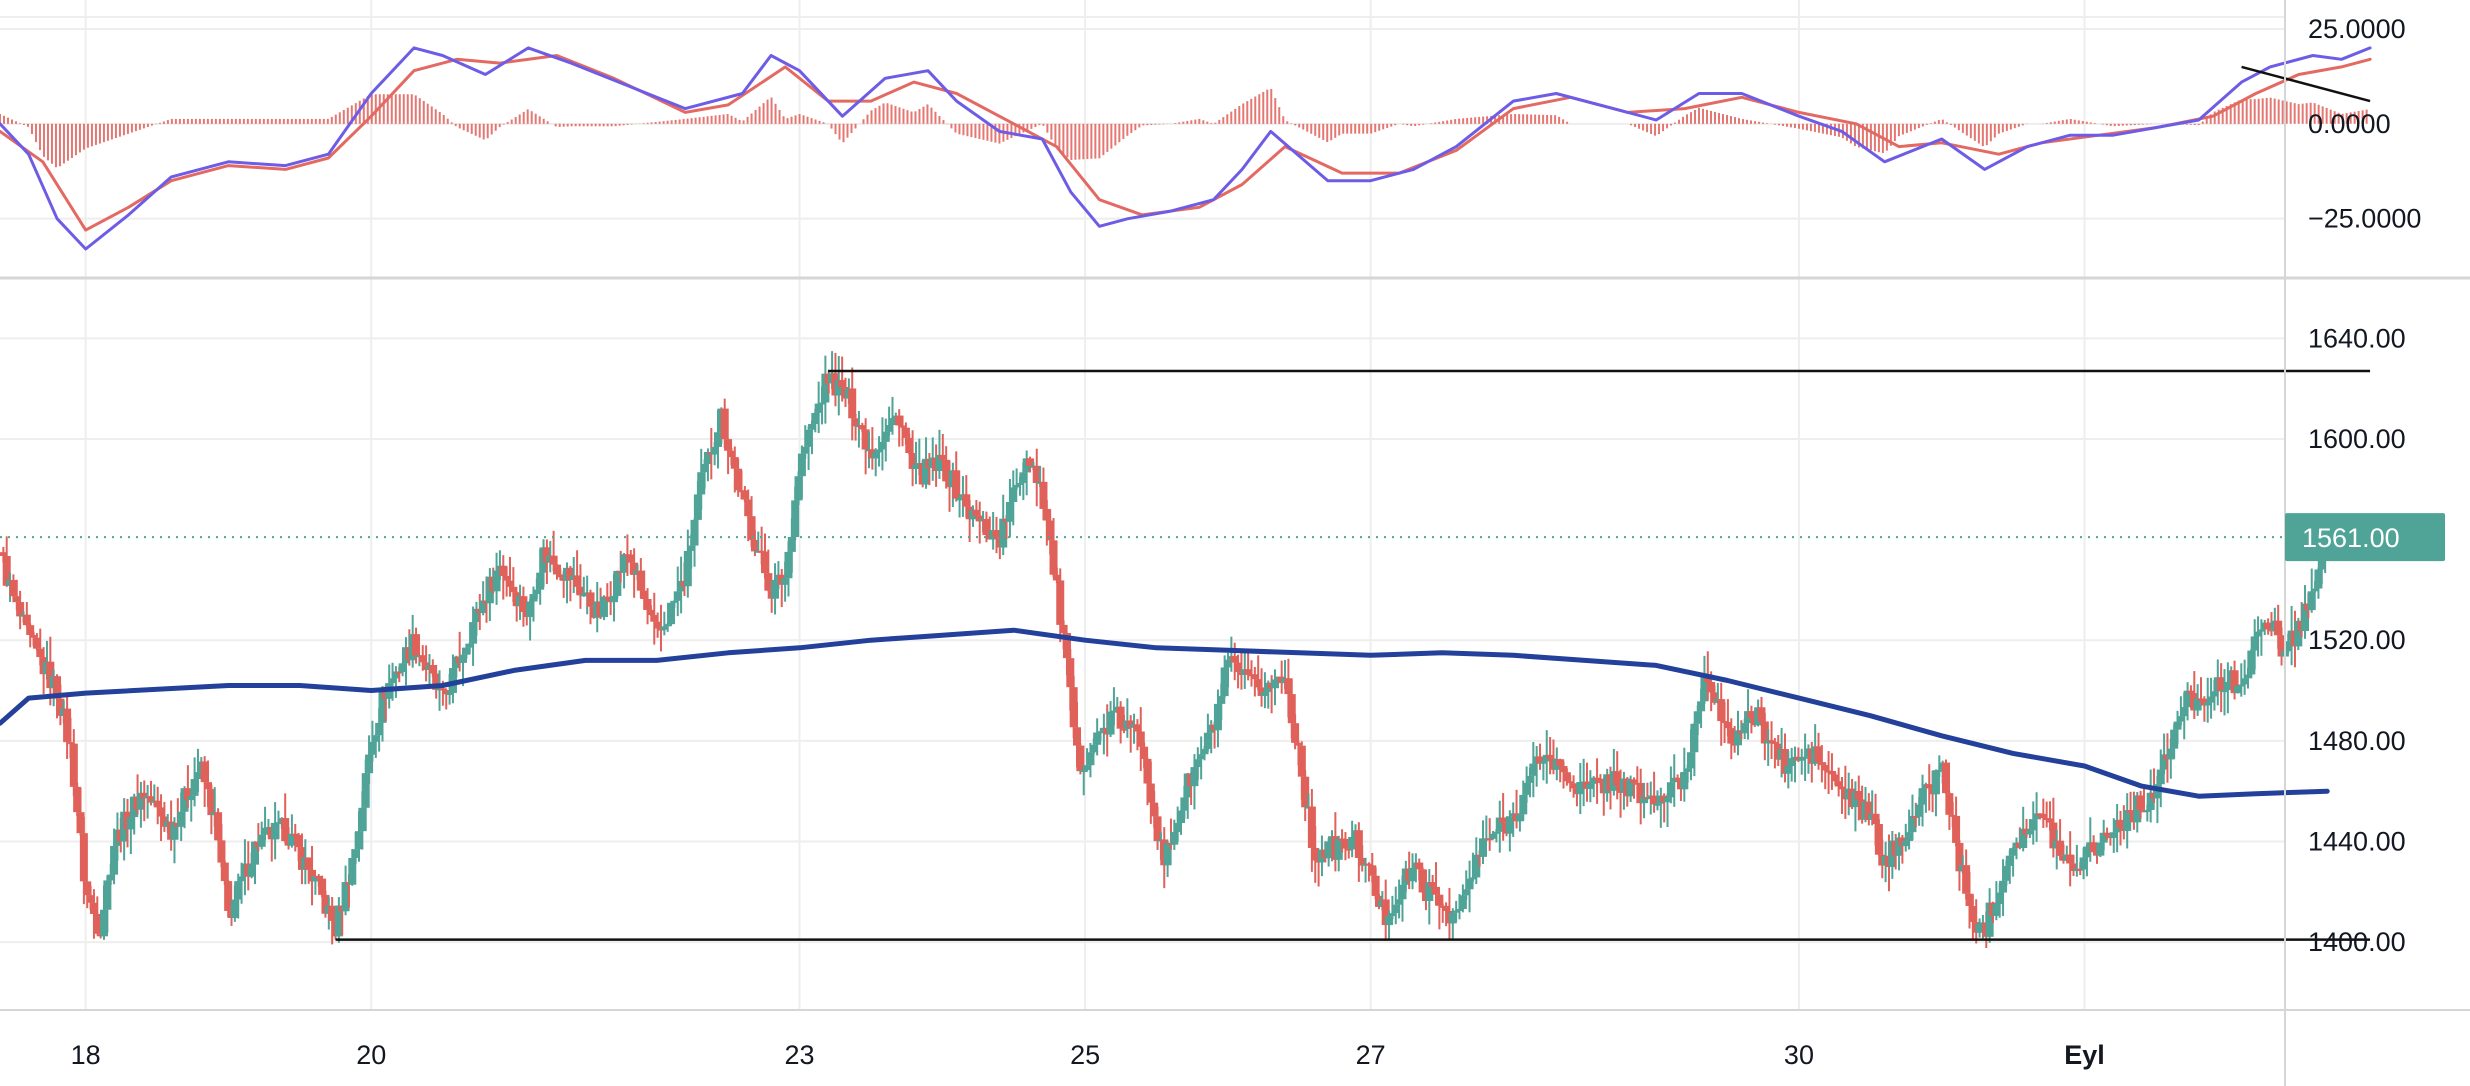  What do you see at coordinates (1371, 1055) in the screenshot?
I see `x-tick-label: 27` at bounding box center [1371, 1055].